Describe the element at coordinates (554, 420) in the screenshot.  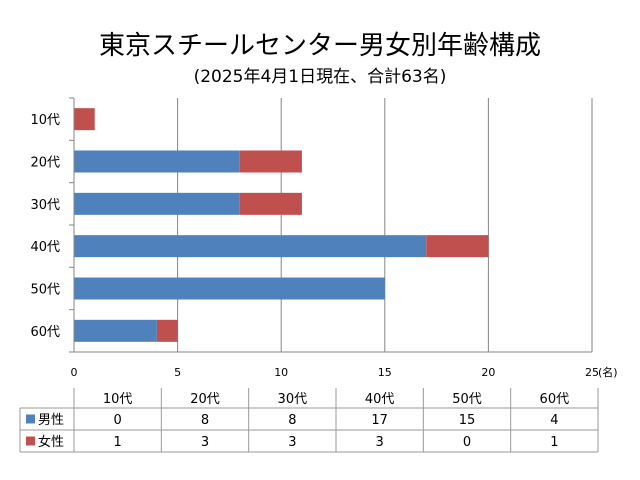
I see `table-value-cell: 4` at that location.